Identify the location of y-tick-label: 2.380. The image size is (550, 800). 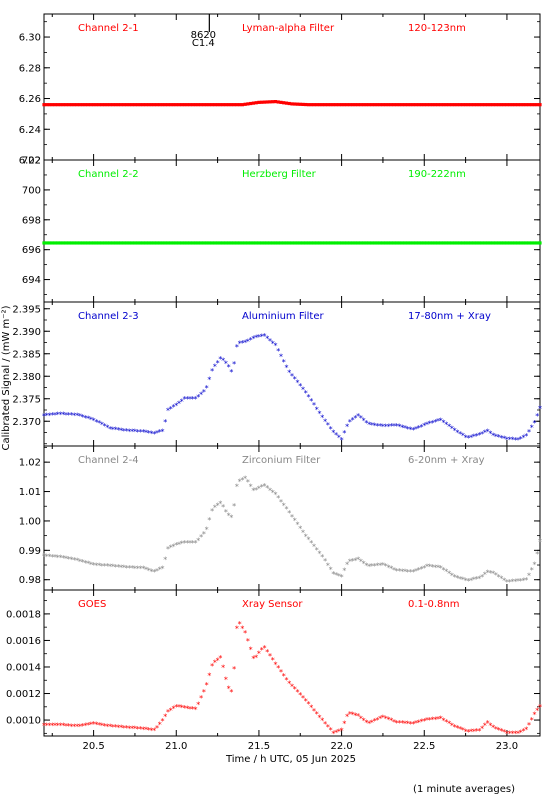
(26, 377).